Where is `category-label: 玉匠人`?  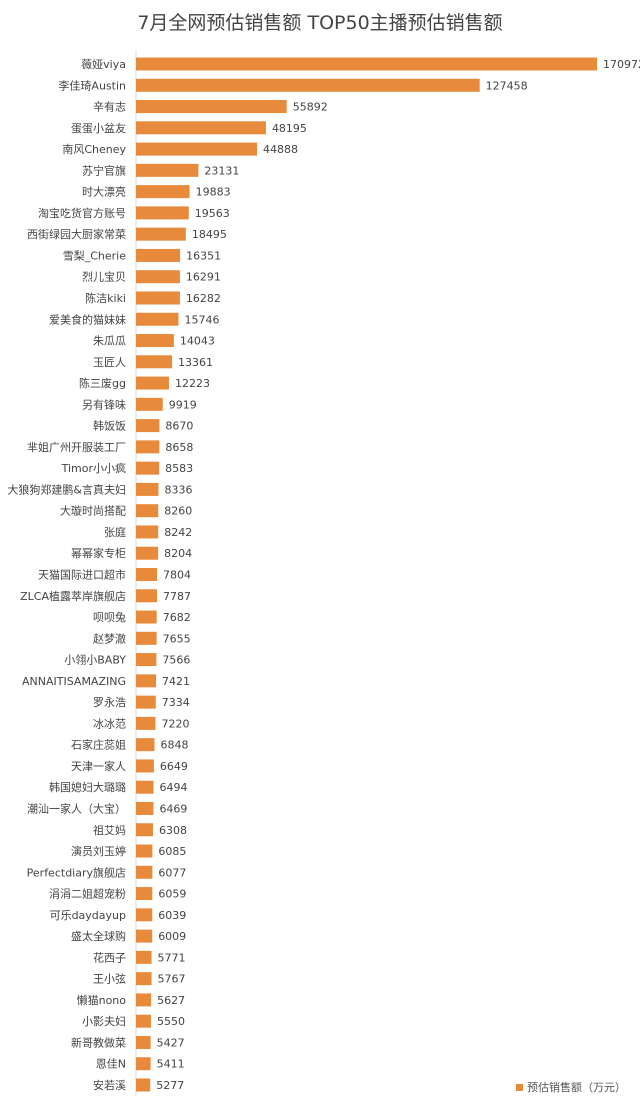 category-label: 玉匠人 is located at coordinates (109, 362).